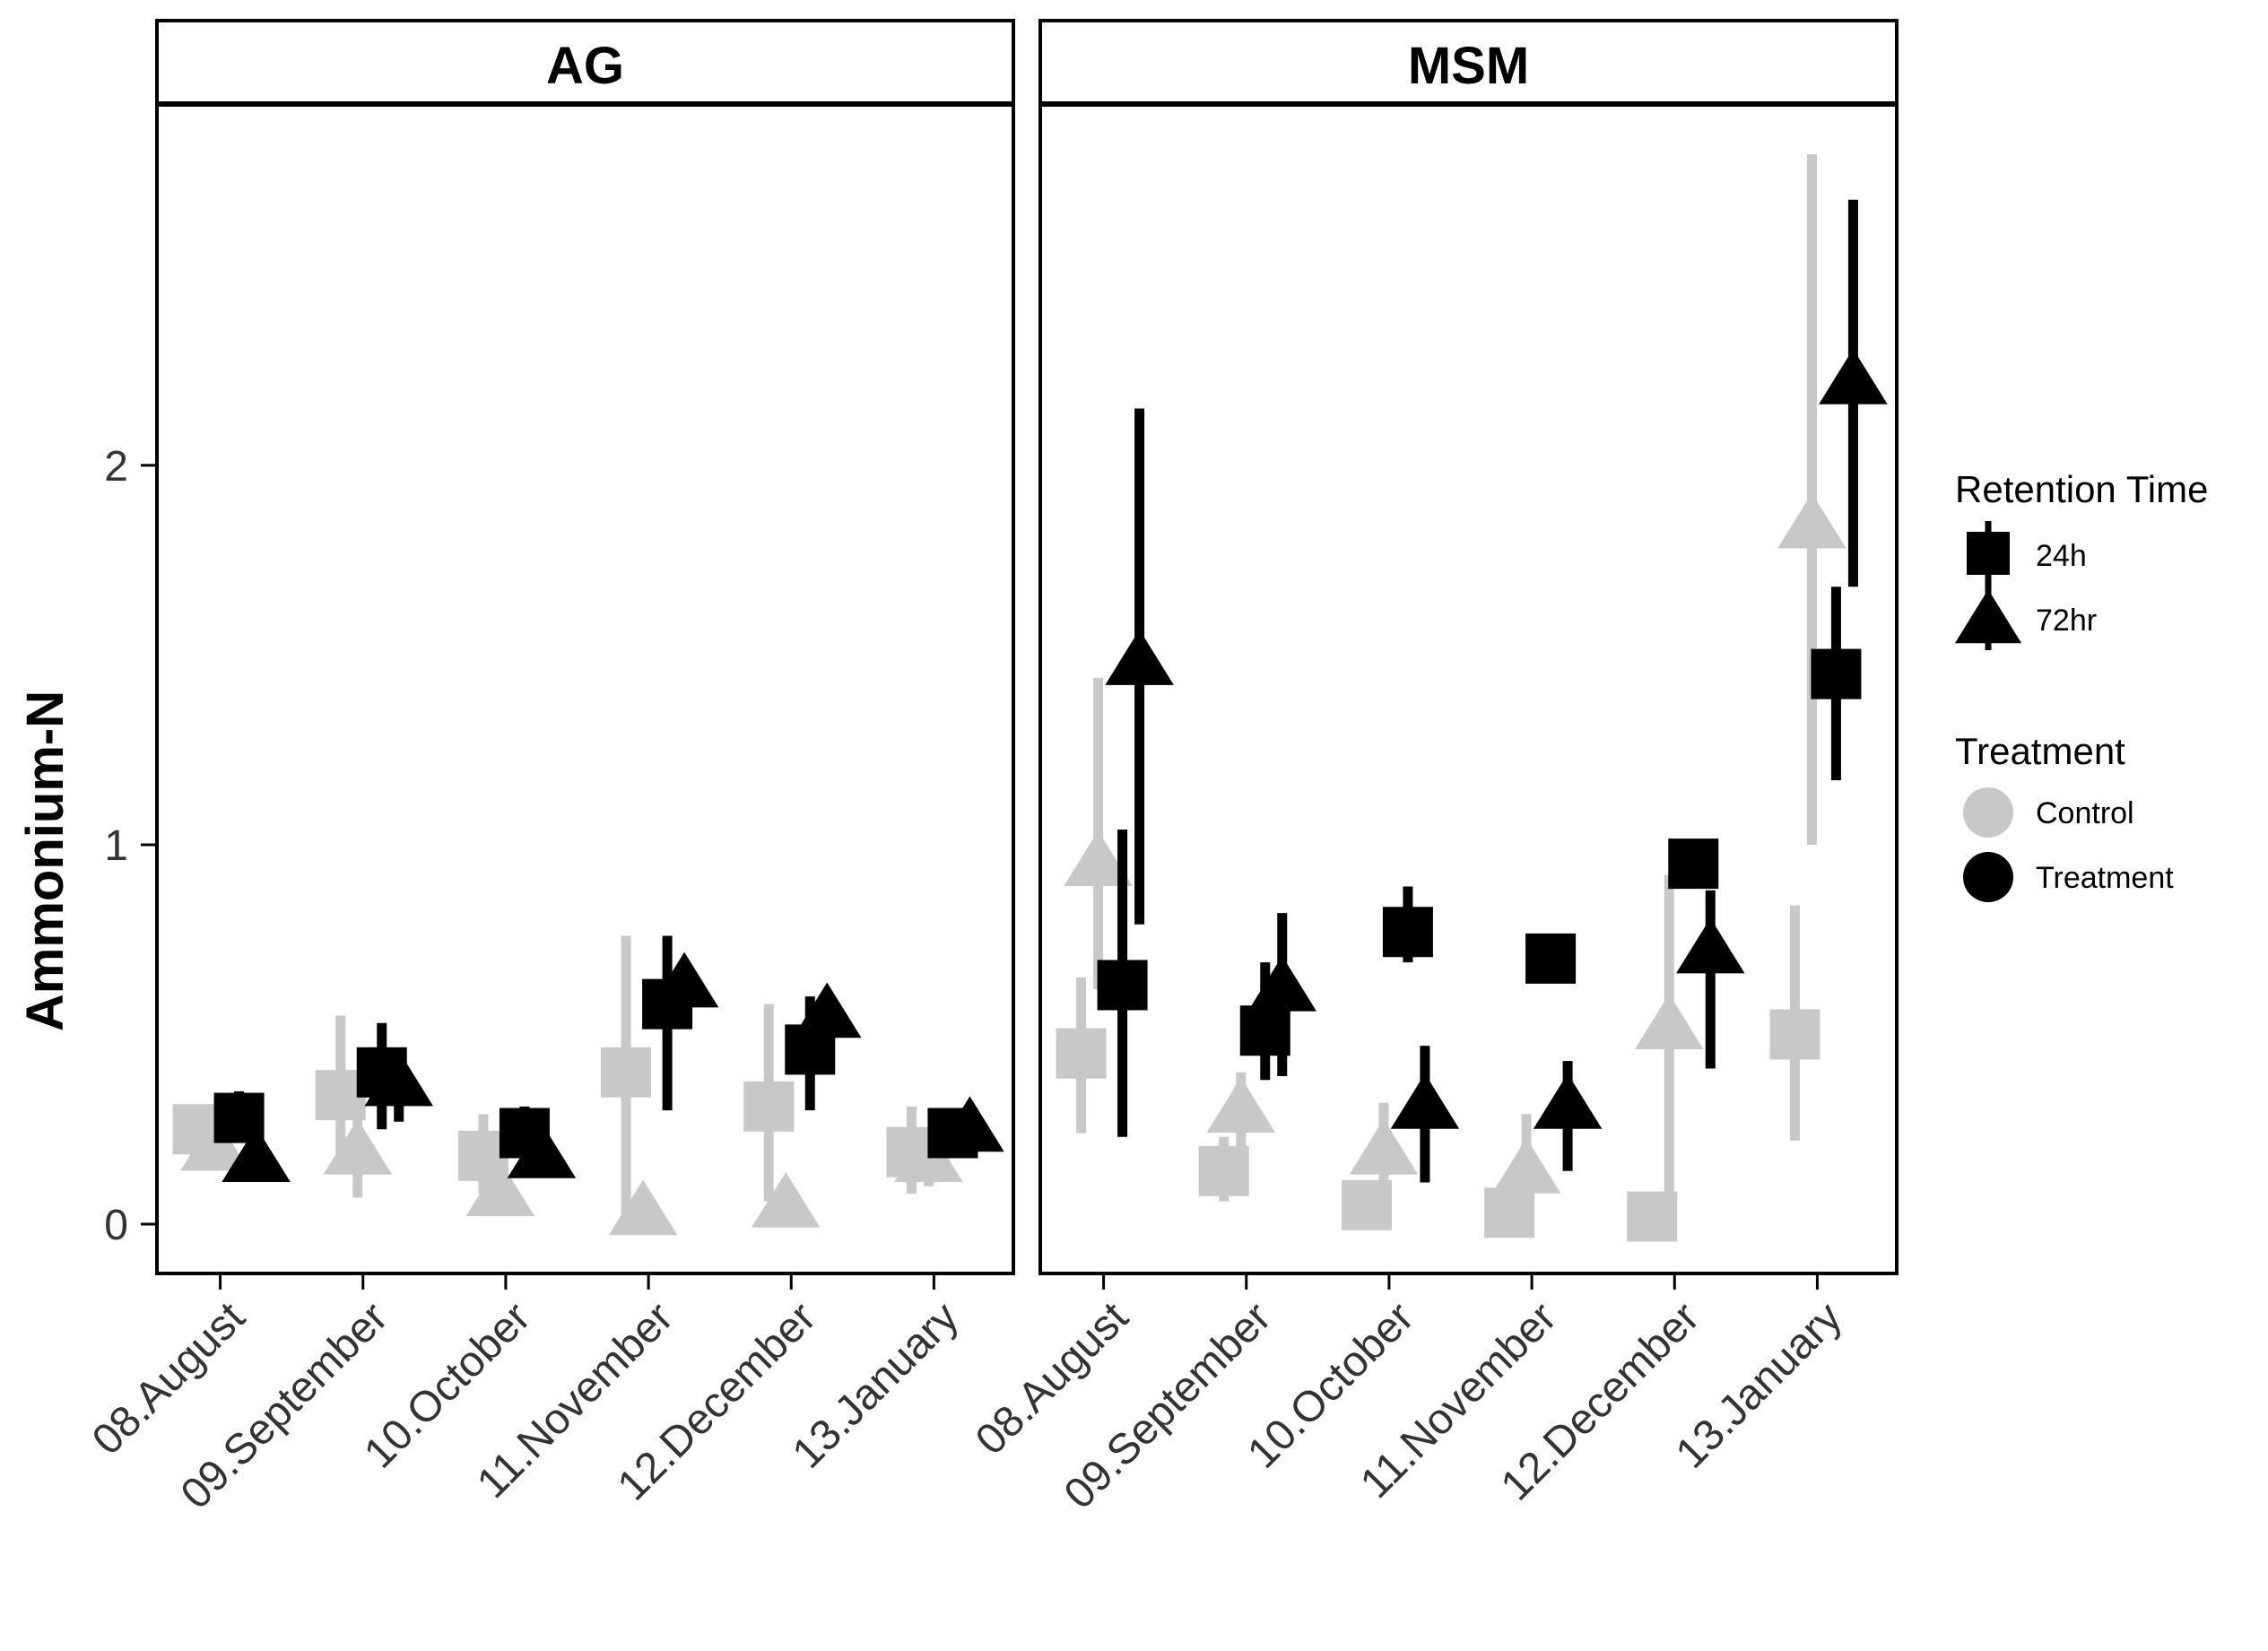  What do you see at coordinates (1988, 554) in the screenshot?
I see `legend-key-square` at bounding box center [1988, 554].